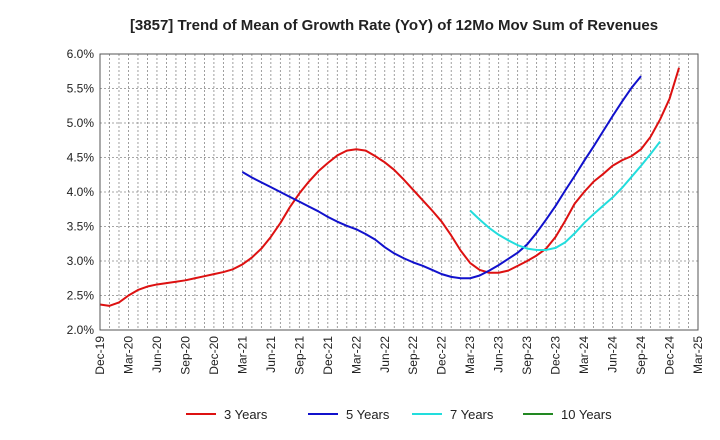 The width and height of the screenshot is (720, 440). What do you see at coordinates (128, 355) in the screenshot?
I see `x-tick-label: Mar-20` at bounding box center [128, 355].